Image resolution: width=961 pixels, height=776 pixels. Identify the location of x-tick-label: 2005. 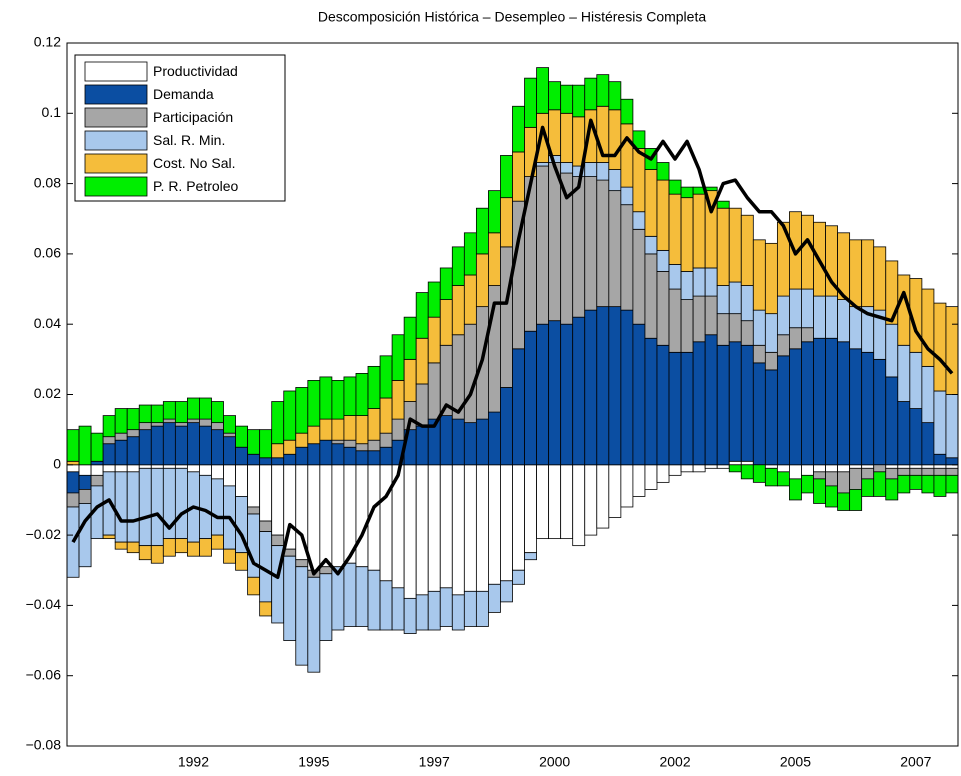
(795, 762).